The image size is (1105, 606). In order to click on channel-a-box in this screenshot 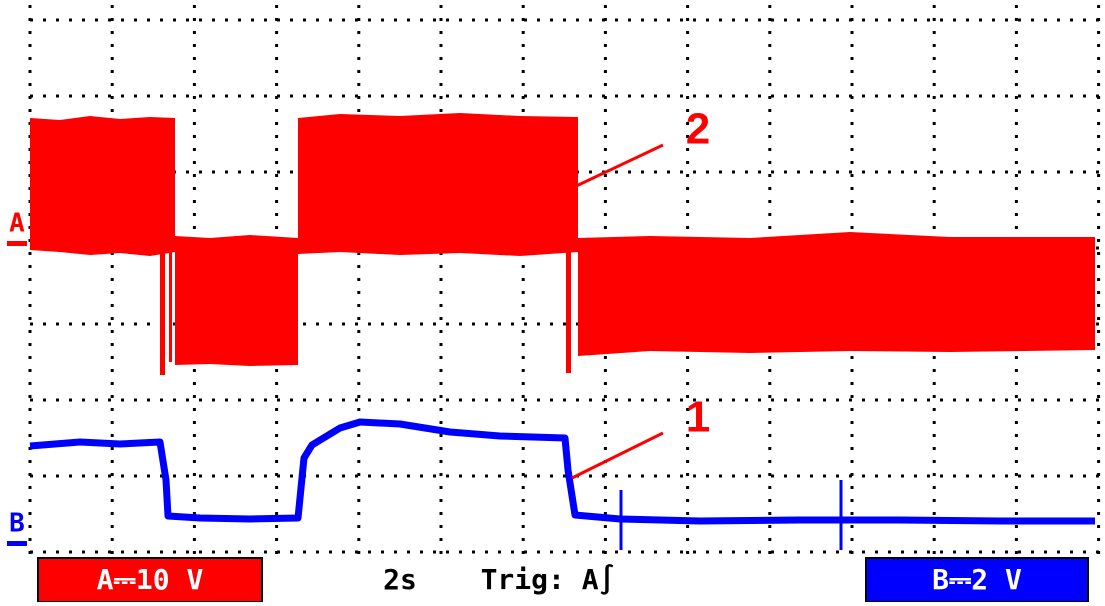, I will do `click(150, 580)`.